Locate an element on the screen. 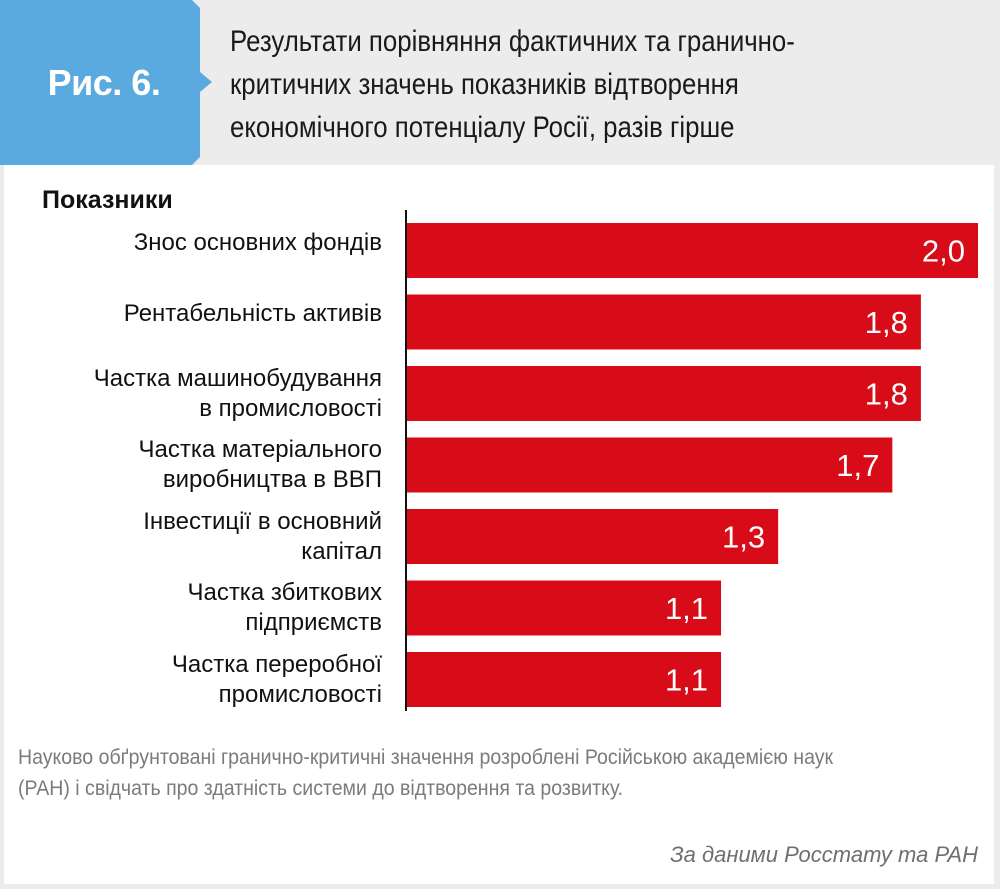  figure-badge: Рис. 6. is located at coordinates (107, 82).